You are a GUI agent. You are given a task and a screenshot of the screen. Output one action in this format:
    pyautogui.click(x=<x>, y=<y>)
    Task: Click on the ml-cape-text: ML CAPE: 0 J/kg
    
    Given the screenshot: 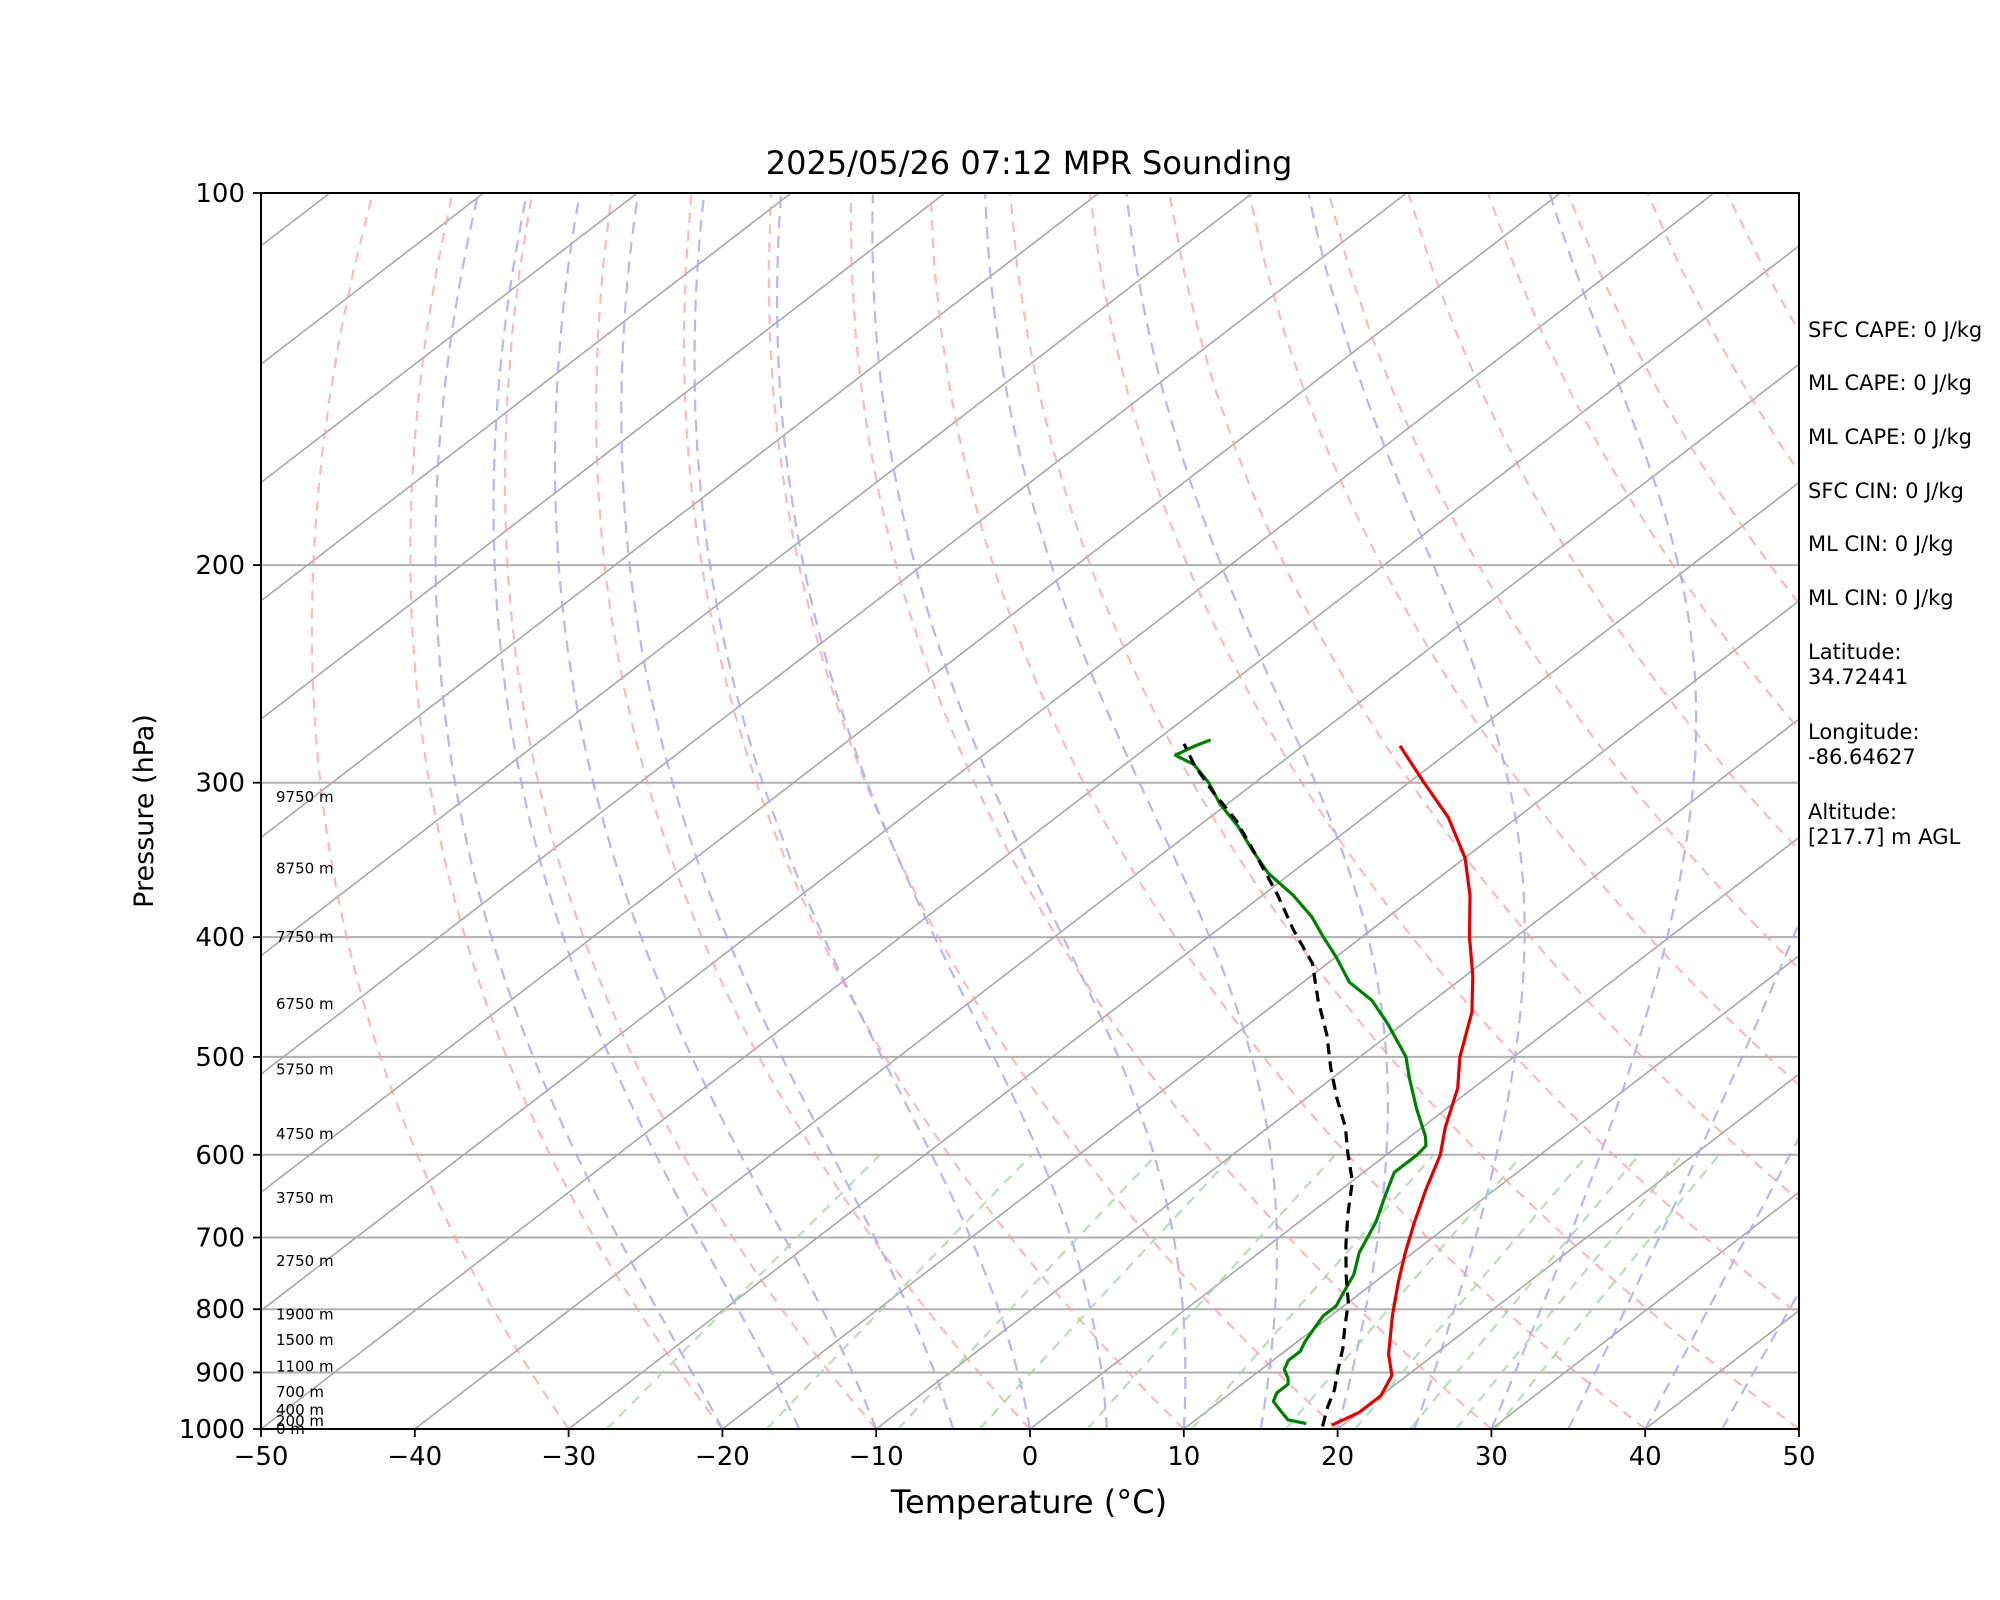 What is the action you would take?
    pyautogui.click(x=1890, y=383)
    